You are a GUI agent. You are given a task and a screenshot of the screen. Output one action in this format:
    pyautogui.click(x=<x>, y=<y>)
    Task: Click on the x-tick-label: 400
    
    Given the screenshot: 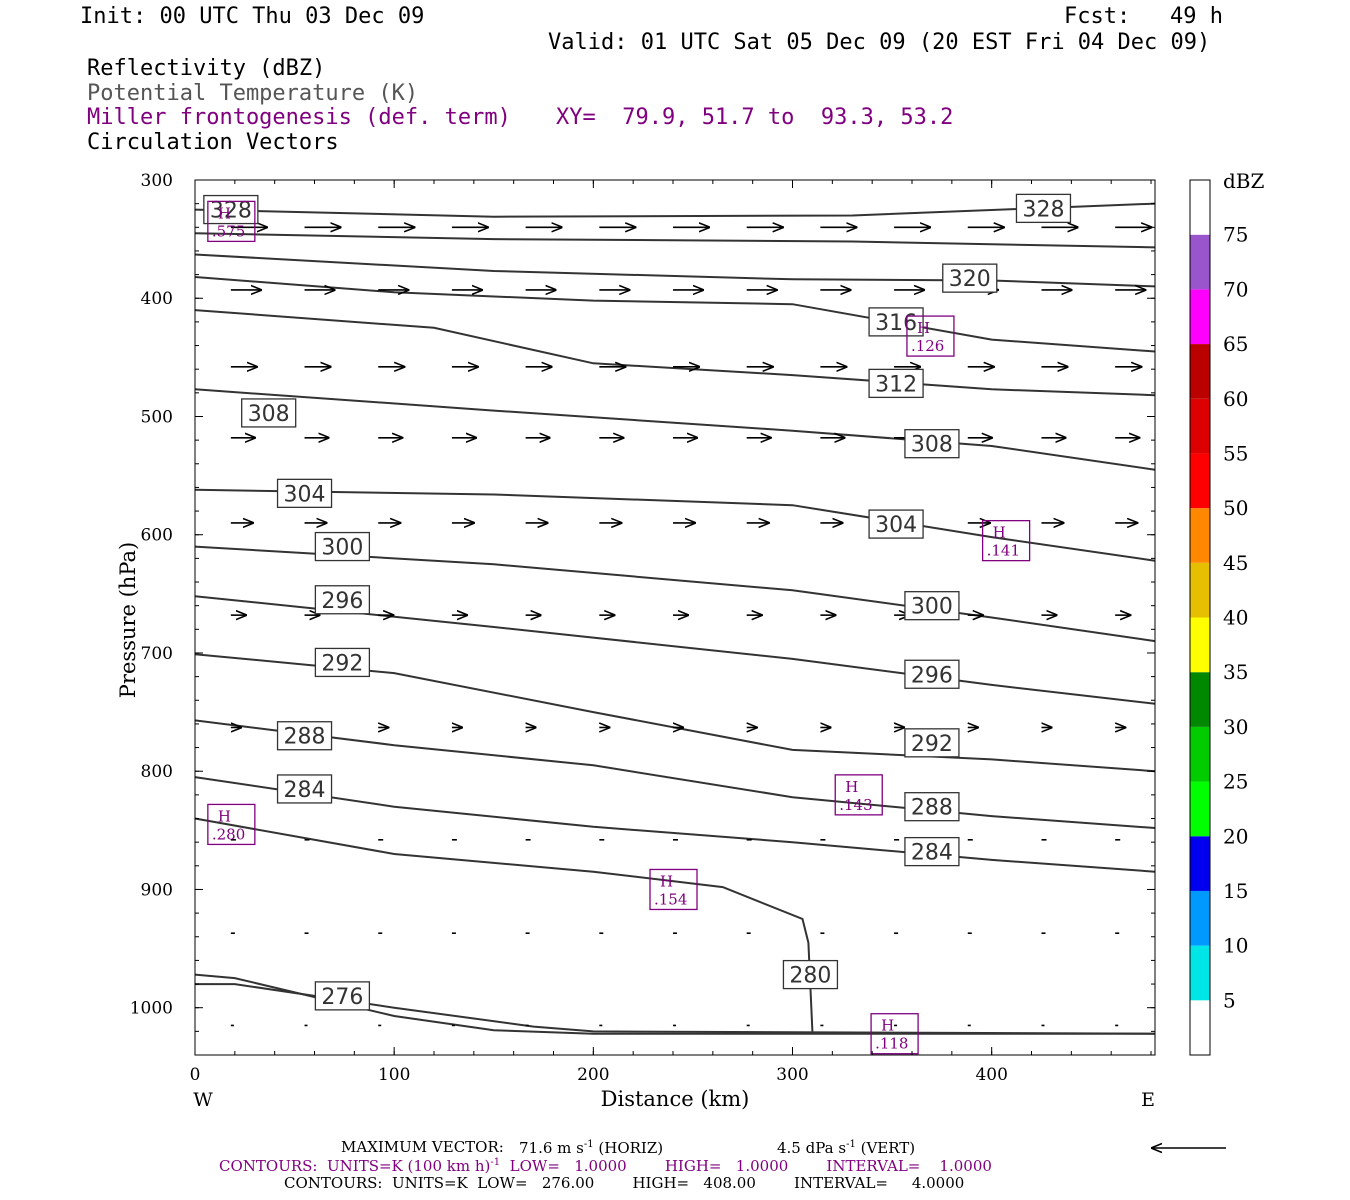 What is the action you would take?
    pyautogui.click(x=991, y=1075)
    